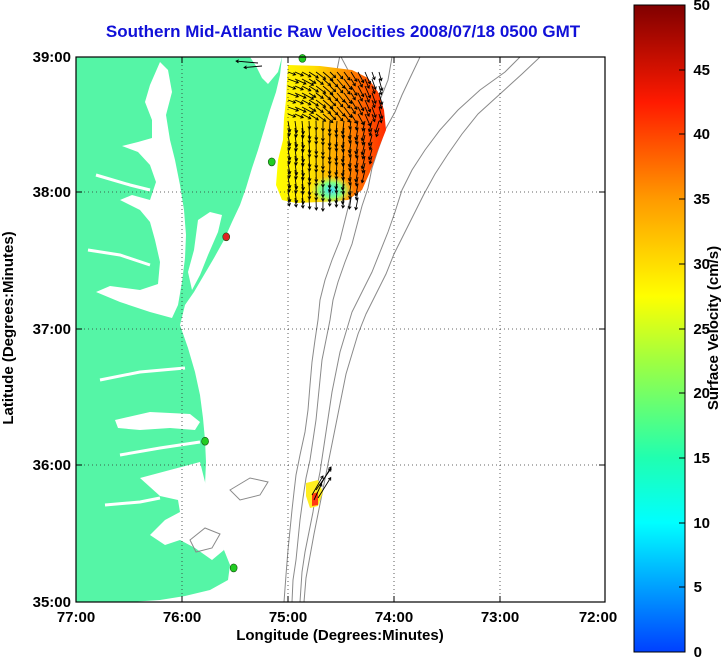 This screenshot has height=659, width=724. I want to click on velocity-field, so click(310, 283).